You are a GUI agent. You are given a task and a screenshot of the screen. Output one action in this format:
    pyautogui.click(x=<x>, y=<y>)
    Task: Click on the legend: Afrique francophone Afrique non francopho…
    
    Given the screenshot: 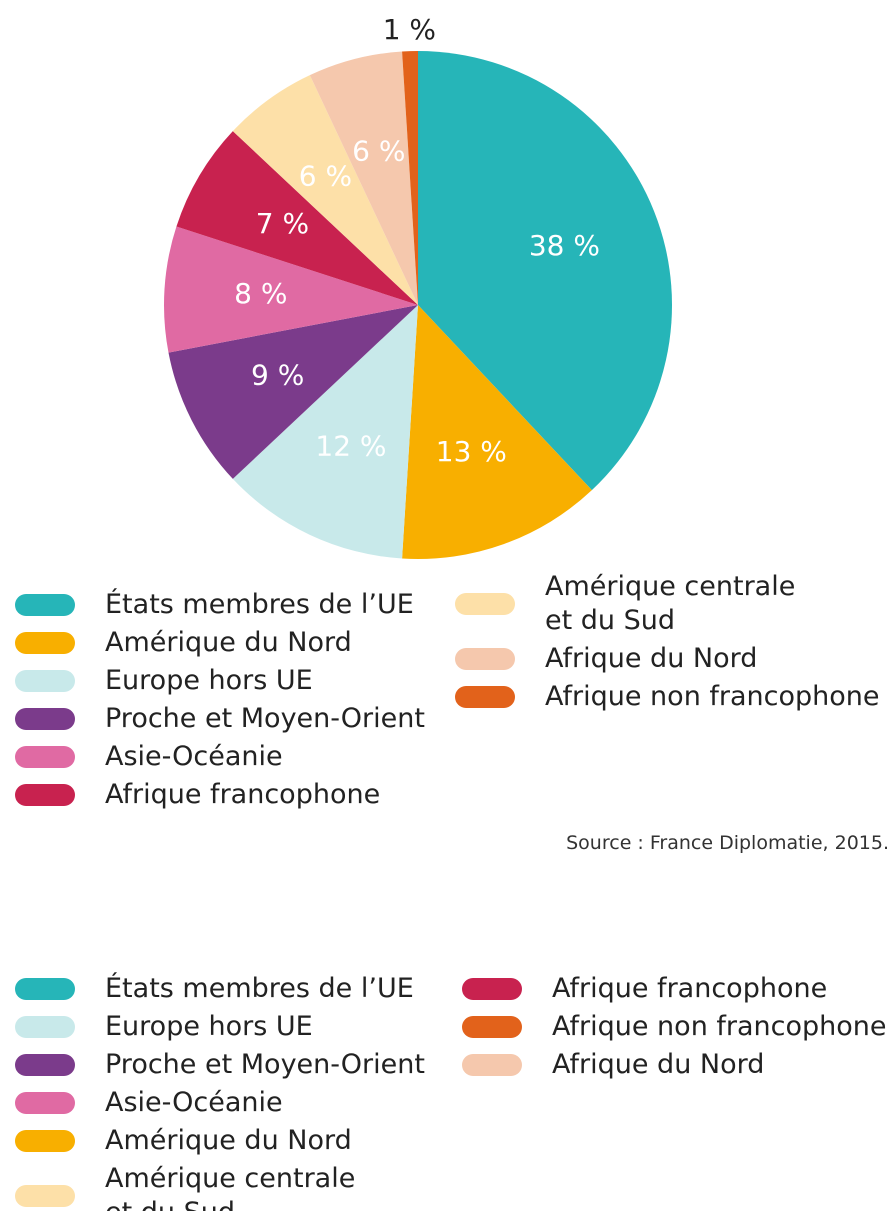 What is the action you would take?
    pyautogui.click(x=674, y=1027)
    